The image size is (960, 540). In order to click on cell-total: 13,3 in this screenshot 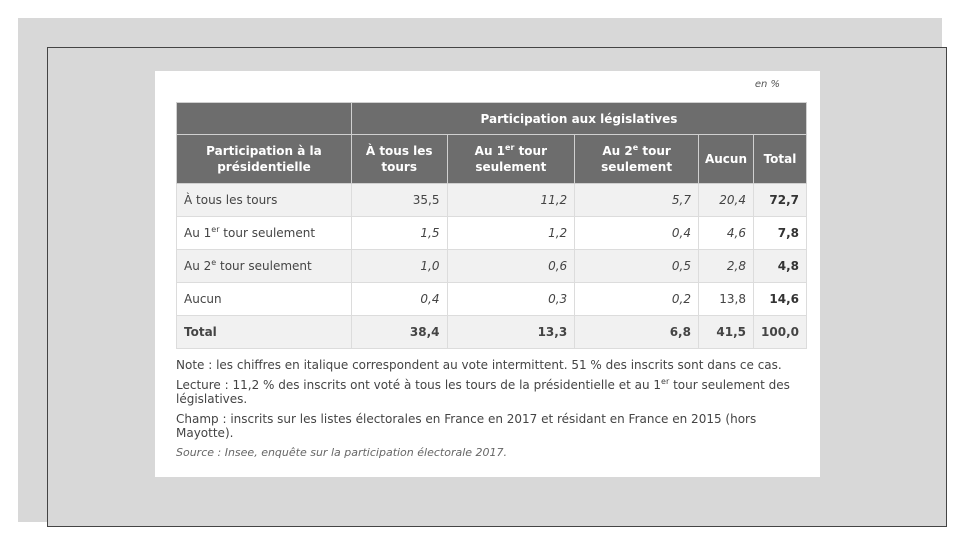, I will do `click(511, 332)`.